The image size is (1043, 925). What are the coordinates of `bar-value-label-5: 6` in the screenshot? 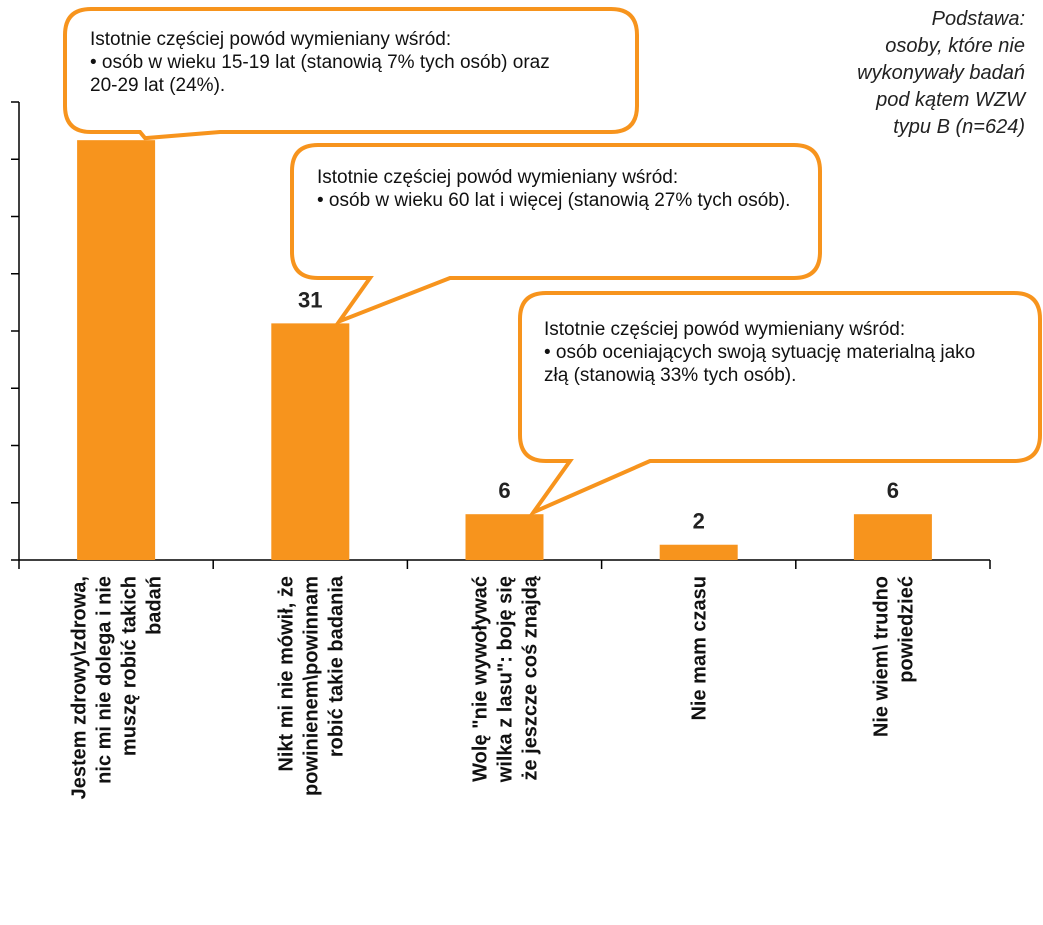 It's located at (893, 490).